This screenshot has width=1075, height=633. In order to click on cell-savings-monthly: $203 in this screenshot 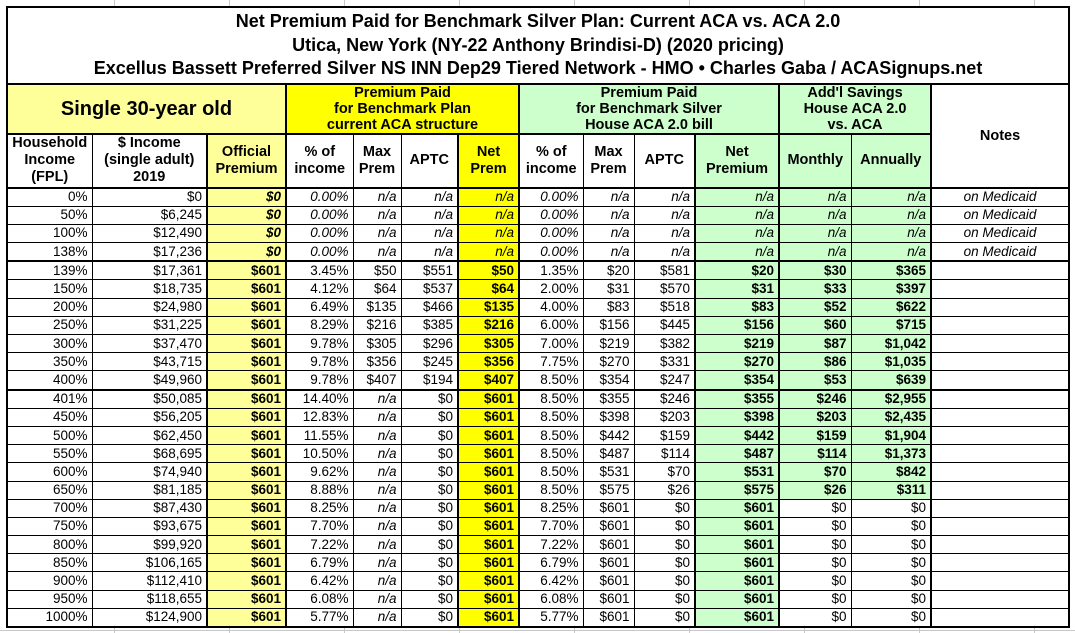, I will do `click(815, 417)`.